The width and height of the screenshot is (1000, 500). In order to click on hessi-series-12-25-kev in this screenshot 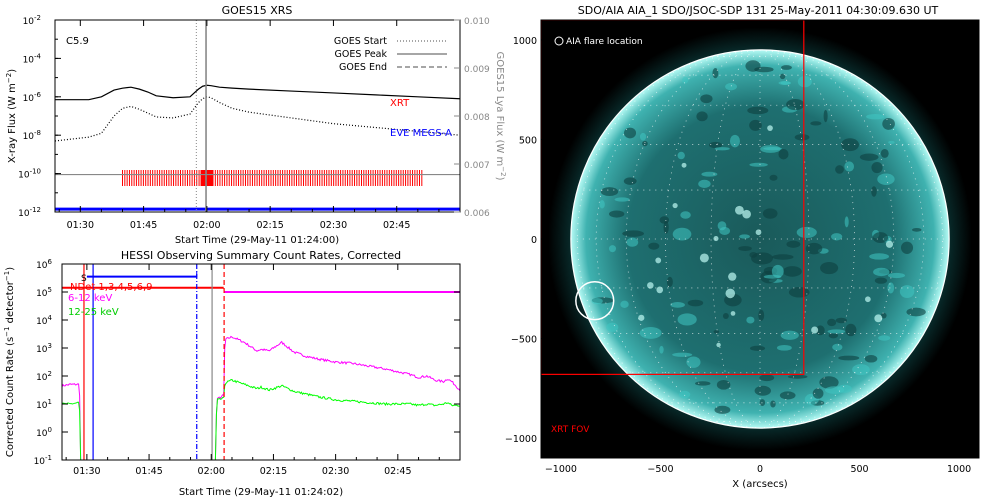, I will do `click(261, 419)`.